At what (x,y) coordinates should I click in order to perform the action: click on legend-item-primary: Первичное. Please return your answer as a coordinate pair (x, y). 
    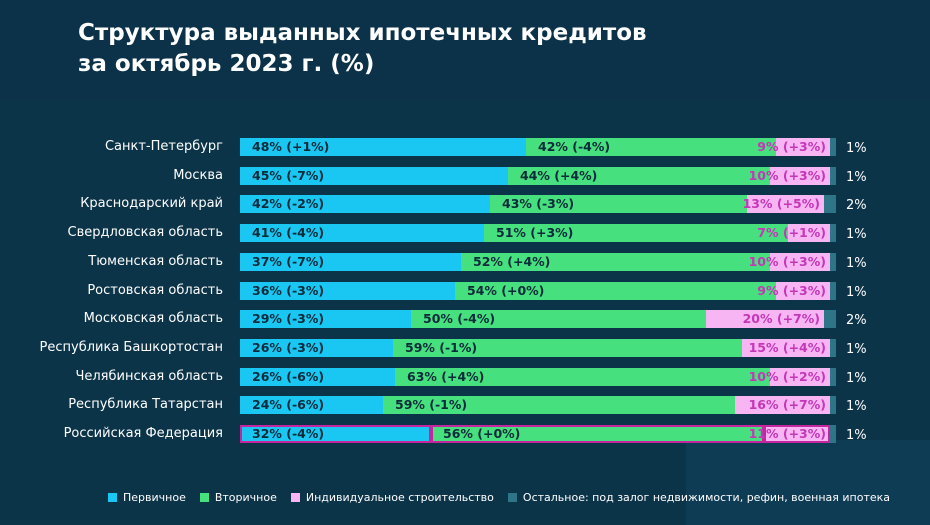
    Looking at the image, I should click on (147, 497).